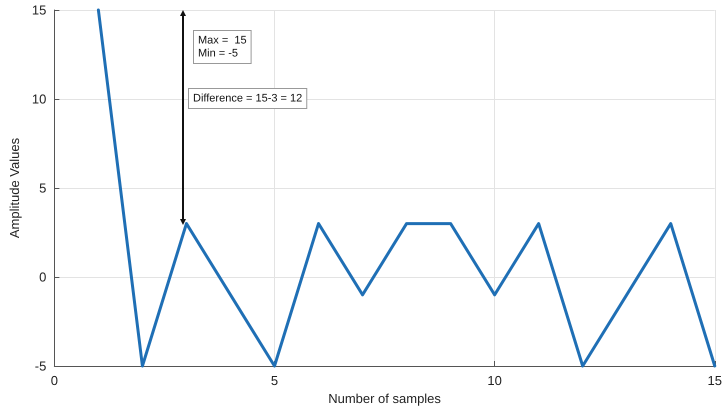  Describe the element at coordinates (715, 380) in the screenshot. I see `x-tick-label: 15` at that location.